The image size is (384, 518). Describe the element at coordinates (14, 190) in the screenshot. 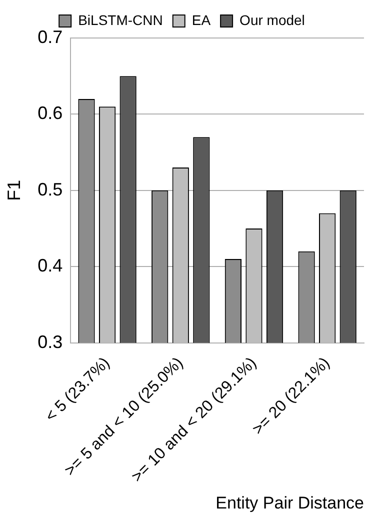

I see `y-axis-title: F1` at that location.